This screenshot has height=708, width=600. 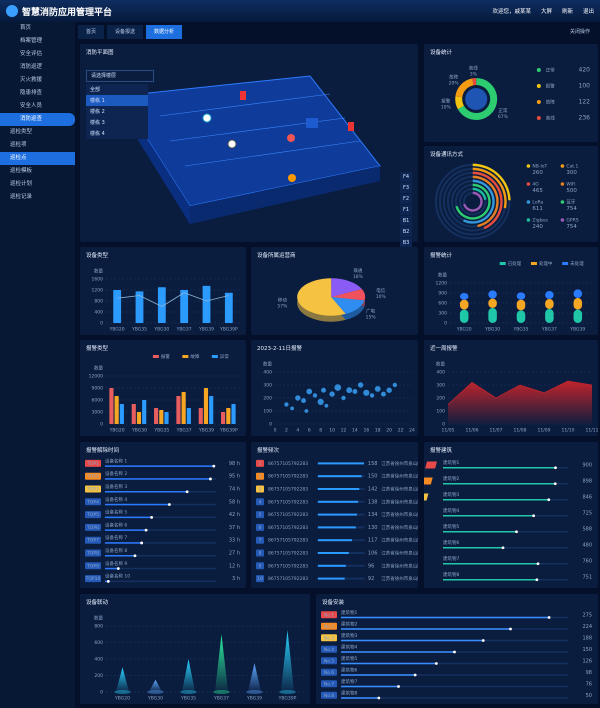 I want to click on floor-button: F3, so click(x=406, y=188).